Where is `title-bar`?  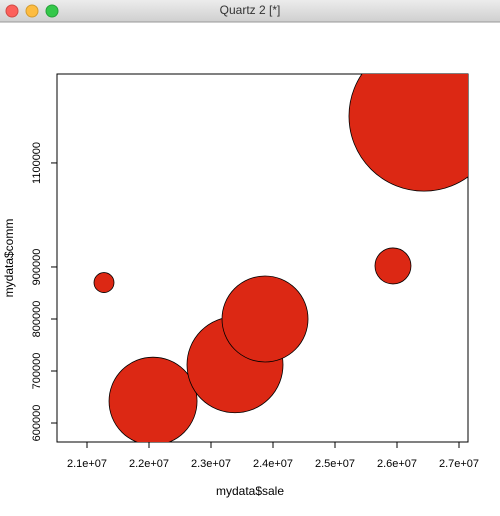 title-bar is located at coordinates (250, 11).